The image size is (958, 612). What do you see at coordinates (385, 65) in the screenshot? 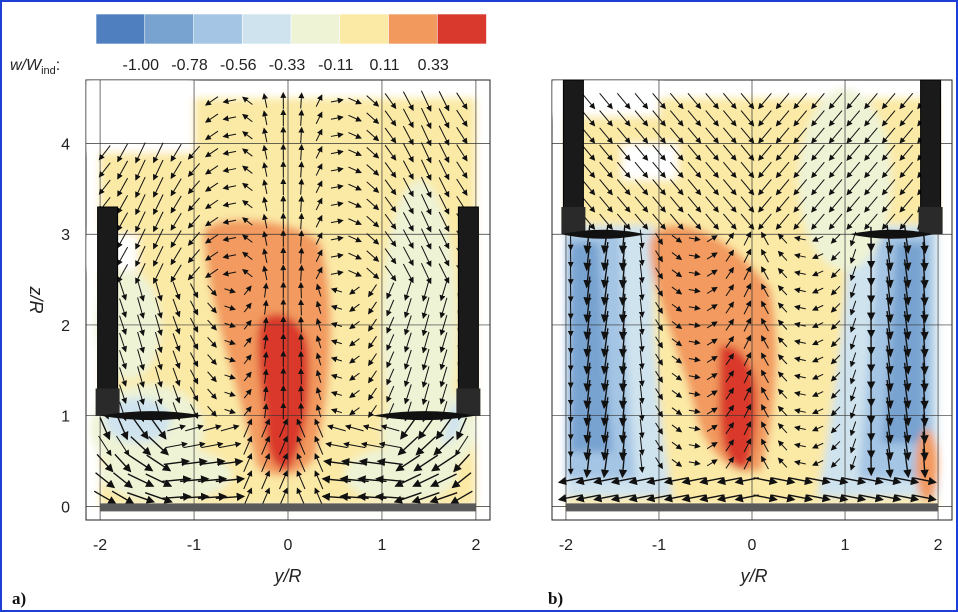
I see `colorbar-tick-label: 0.11` at bounding box center [385, 65].